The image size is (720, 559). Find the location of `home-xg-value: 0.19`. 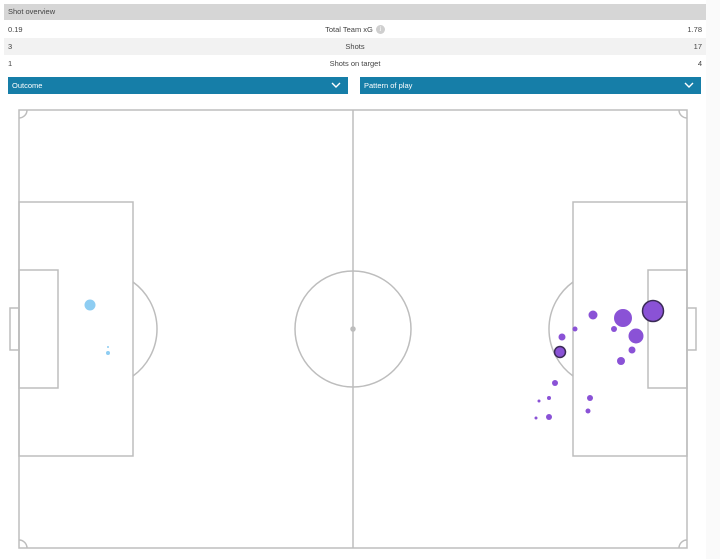

home-xg-value: 0.19 is located at coordinates (15, 29).